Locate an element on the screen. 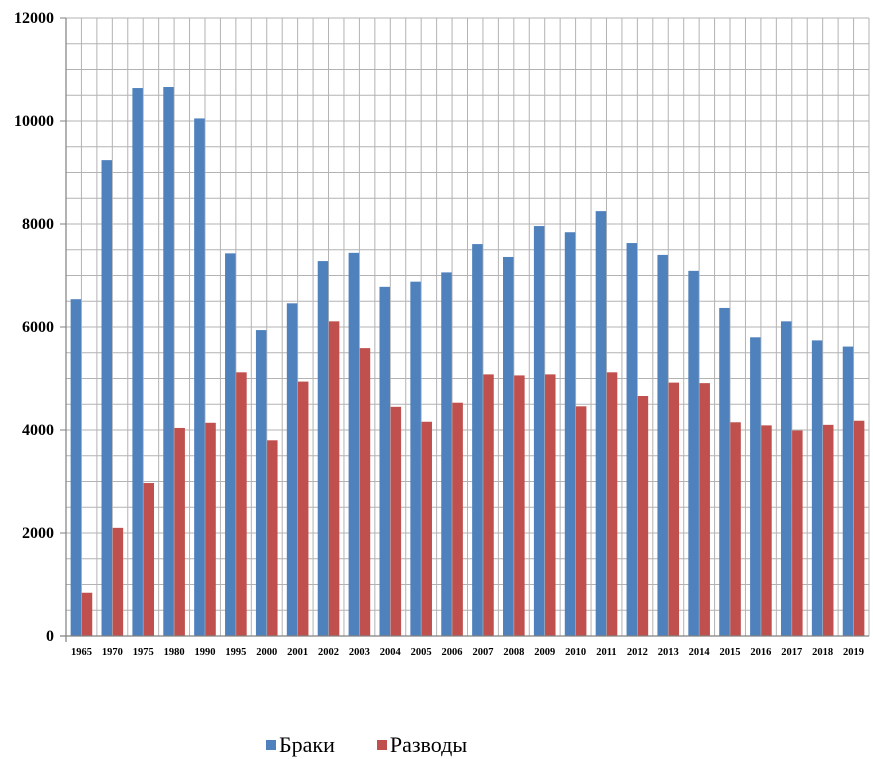 Image resolution: width=873 pixels, height=759 pixels. bar-marriages-1990 is located at coordinates (199, 377).